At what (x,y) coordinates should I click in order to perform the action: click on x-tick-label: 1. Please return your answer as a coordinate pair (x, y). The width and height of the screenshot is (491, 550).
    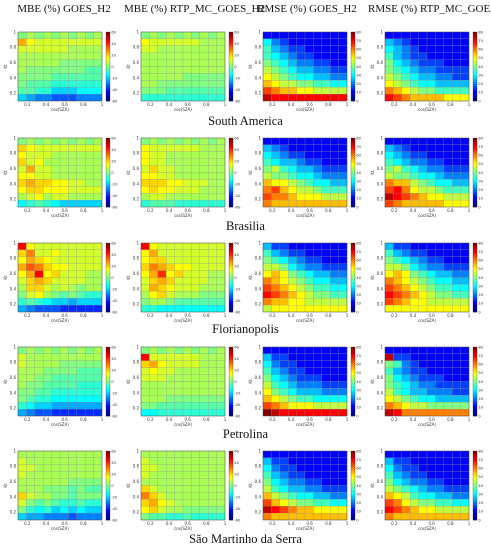
    Looking at the image, I should click on (469, 523).